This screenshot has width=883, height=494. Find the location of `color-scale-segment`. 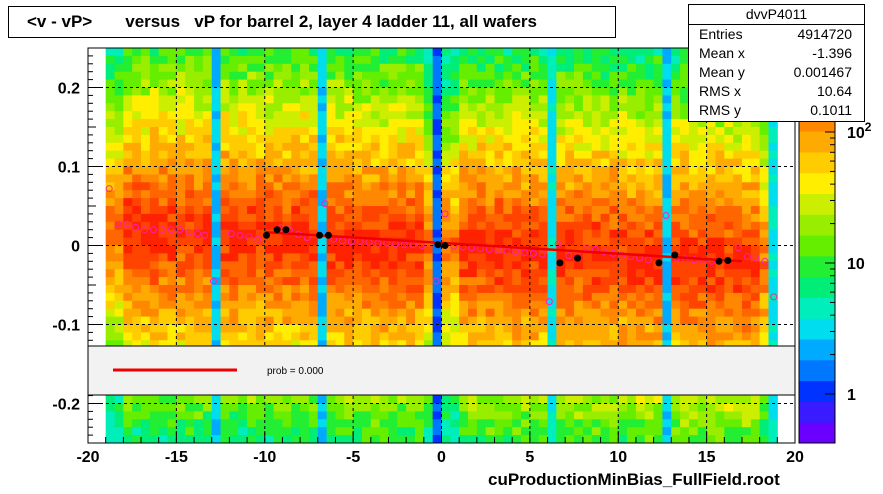

color-scale-segment is located at coordinates (817, 225).